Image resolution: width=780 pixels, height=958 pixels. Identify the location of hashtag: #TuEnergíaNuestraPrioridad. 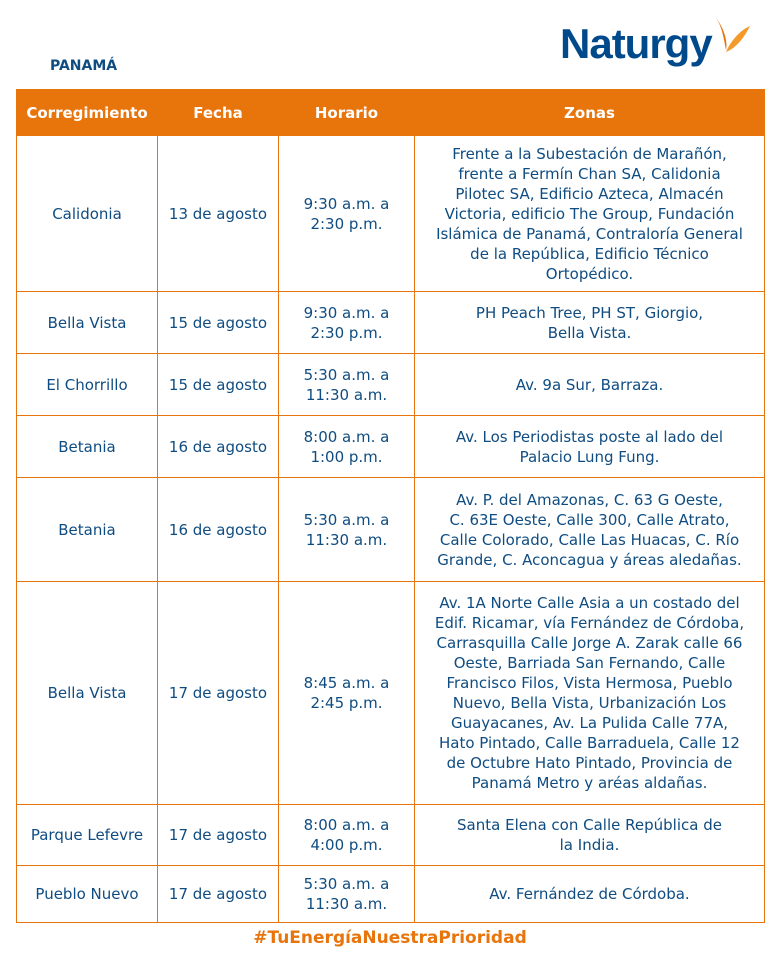
(390, 938).